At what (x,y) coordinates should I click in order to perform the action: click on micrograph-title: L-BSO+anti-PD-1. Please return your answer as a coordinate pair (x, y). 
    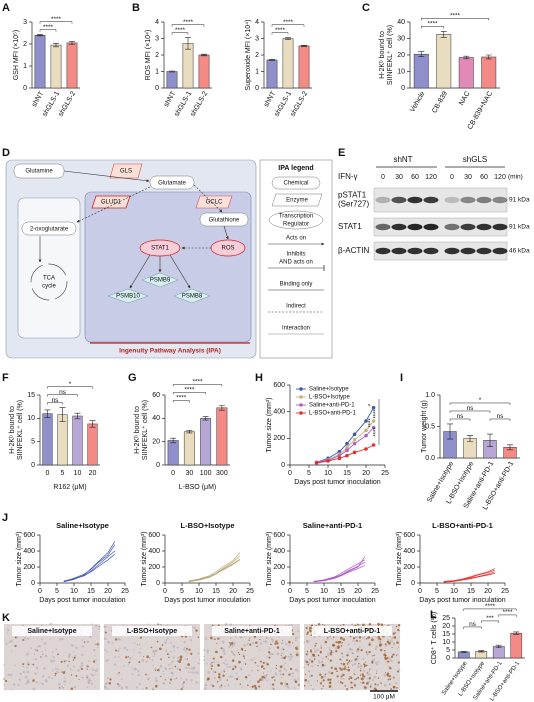
    Looking at the image, I should click on (352, 631).